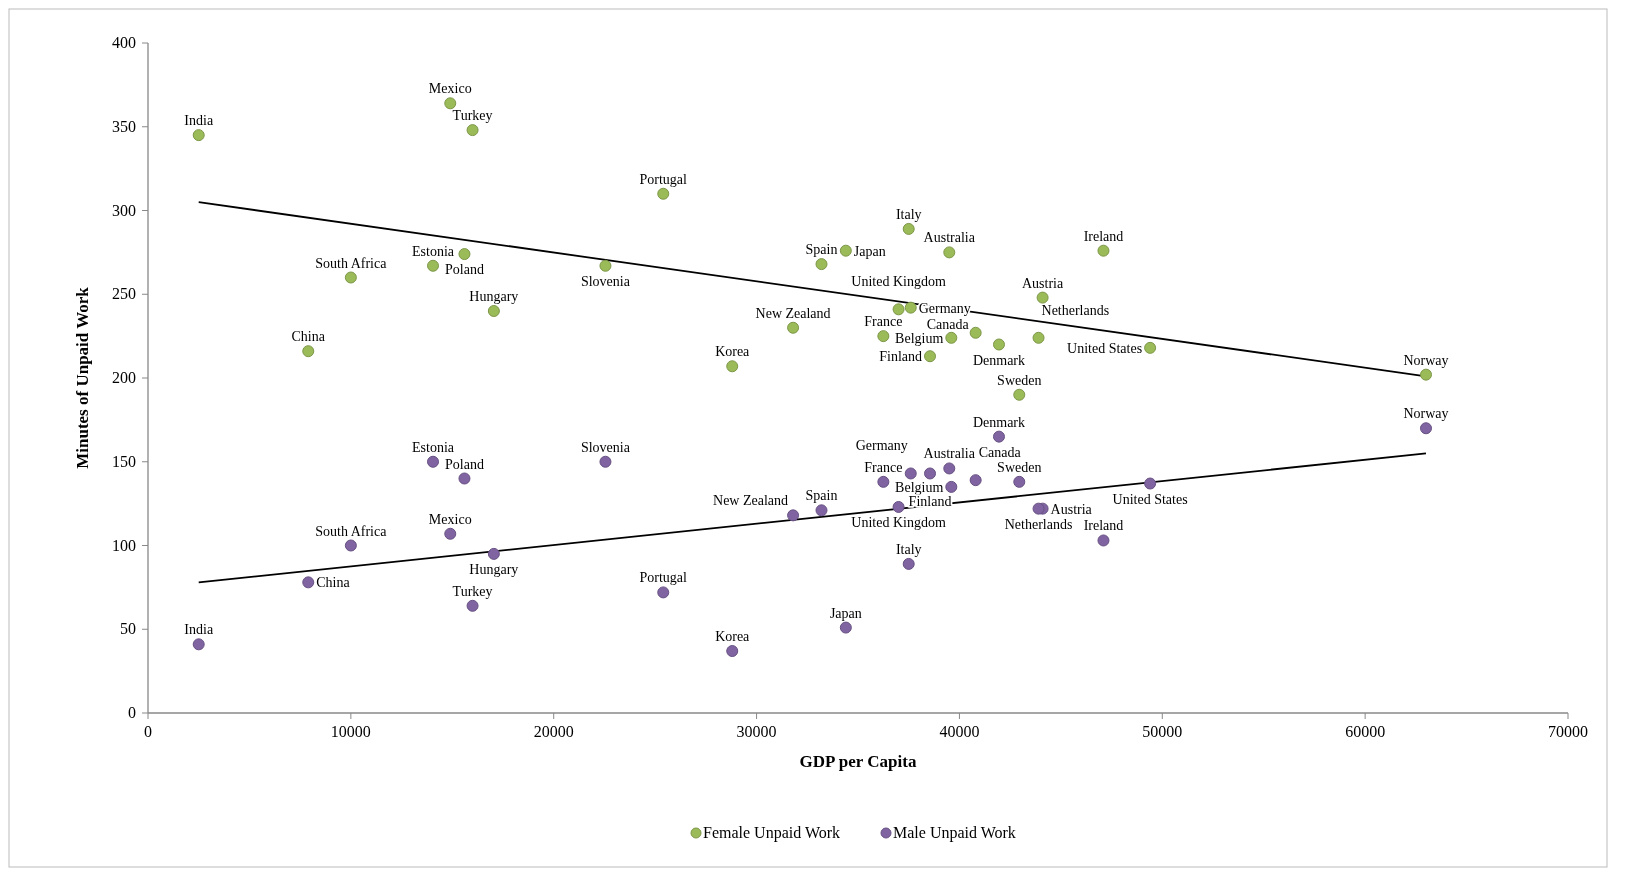 This screenshot has width=1625, height=875. I want to click on annotation: Australia, so click(949, 238).